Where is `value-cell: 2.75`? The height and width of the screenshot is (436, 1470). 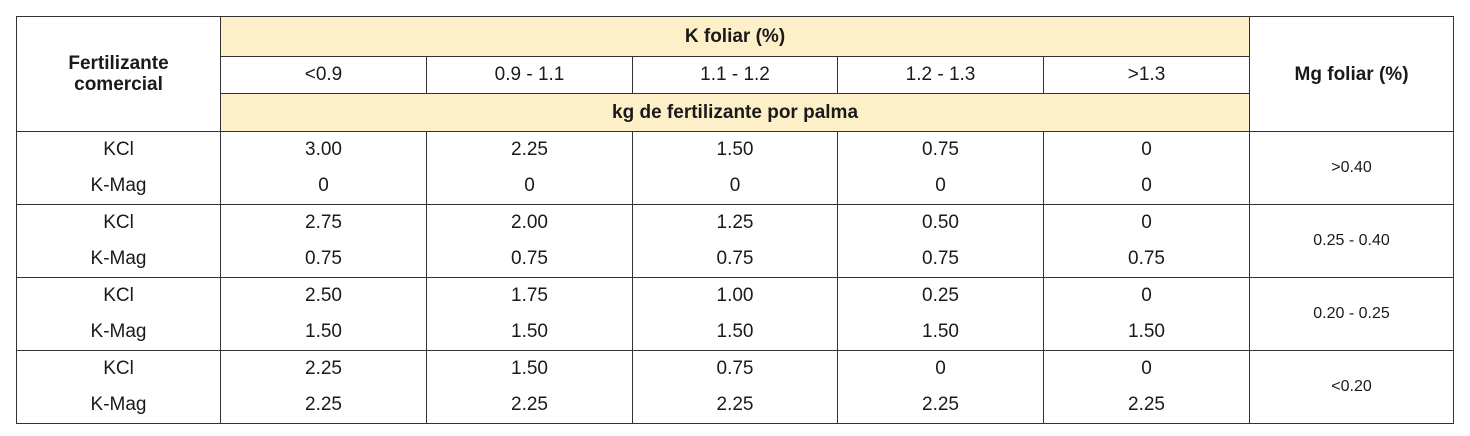
value-cell: 2.75 is located at coordinates (323, 222).